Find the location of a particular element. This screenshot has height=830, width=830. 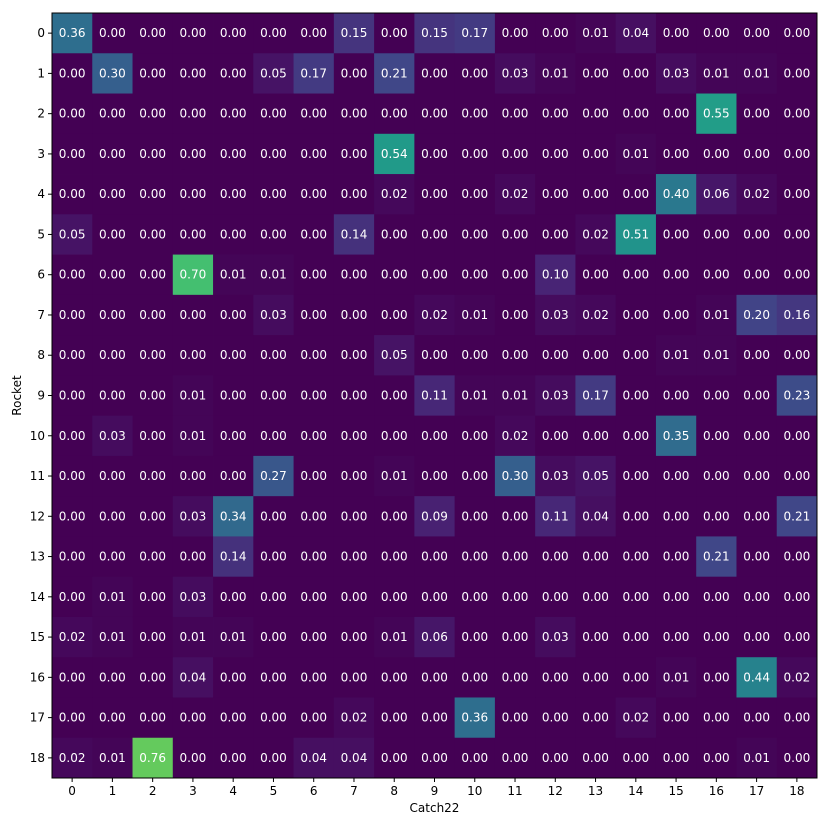

x-tick-label: 12 is located at coordinates (555, 791).